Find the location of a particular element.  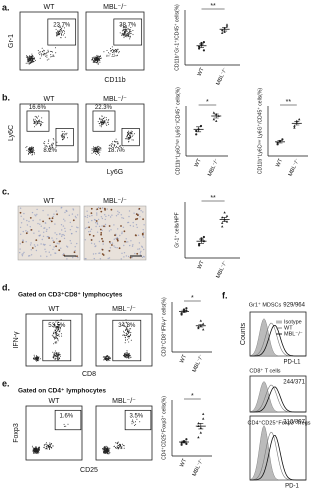

y-axis-label: IFN-γ is located at coordinates (16, 340).